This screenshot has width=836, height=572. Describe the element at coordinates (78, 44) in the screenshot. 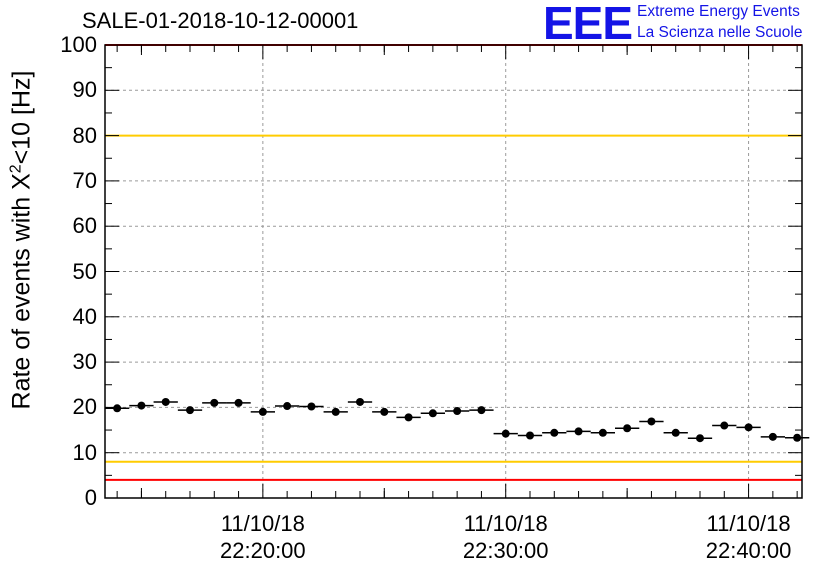

I see `y-tick-label: 100` at that location.